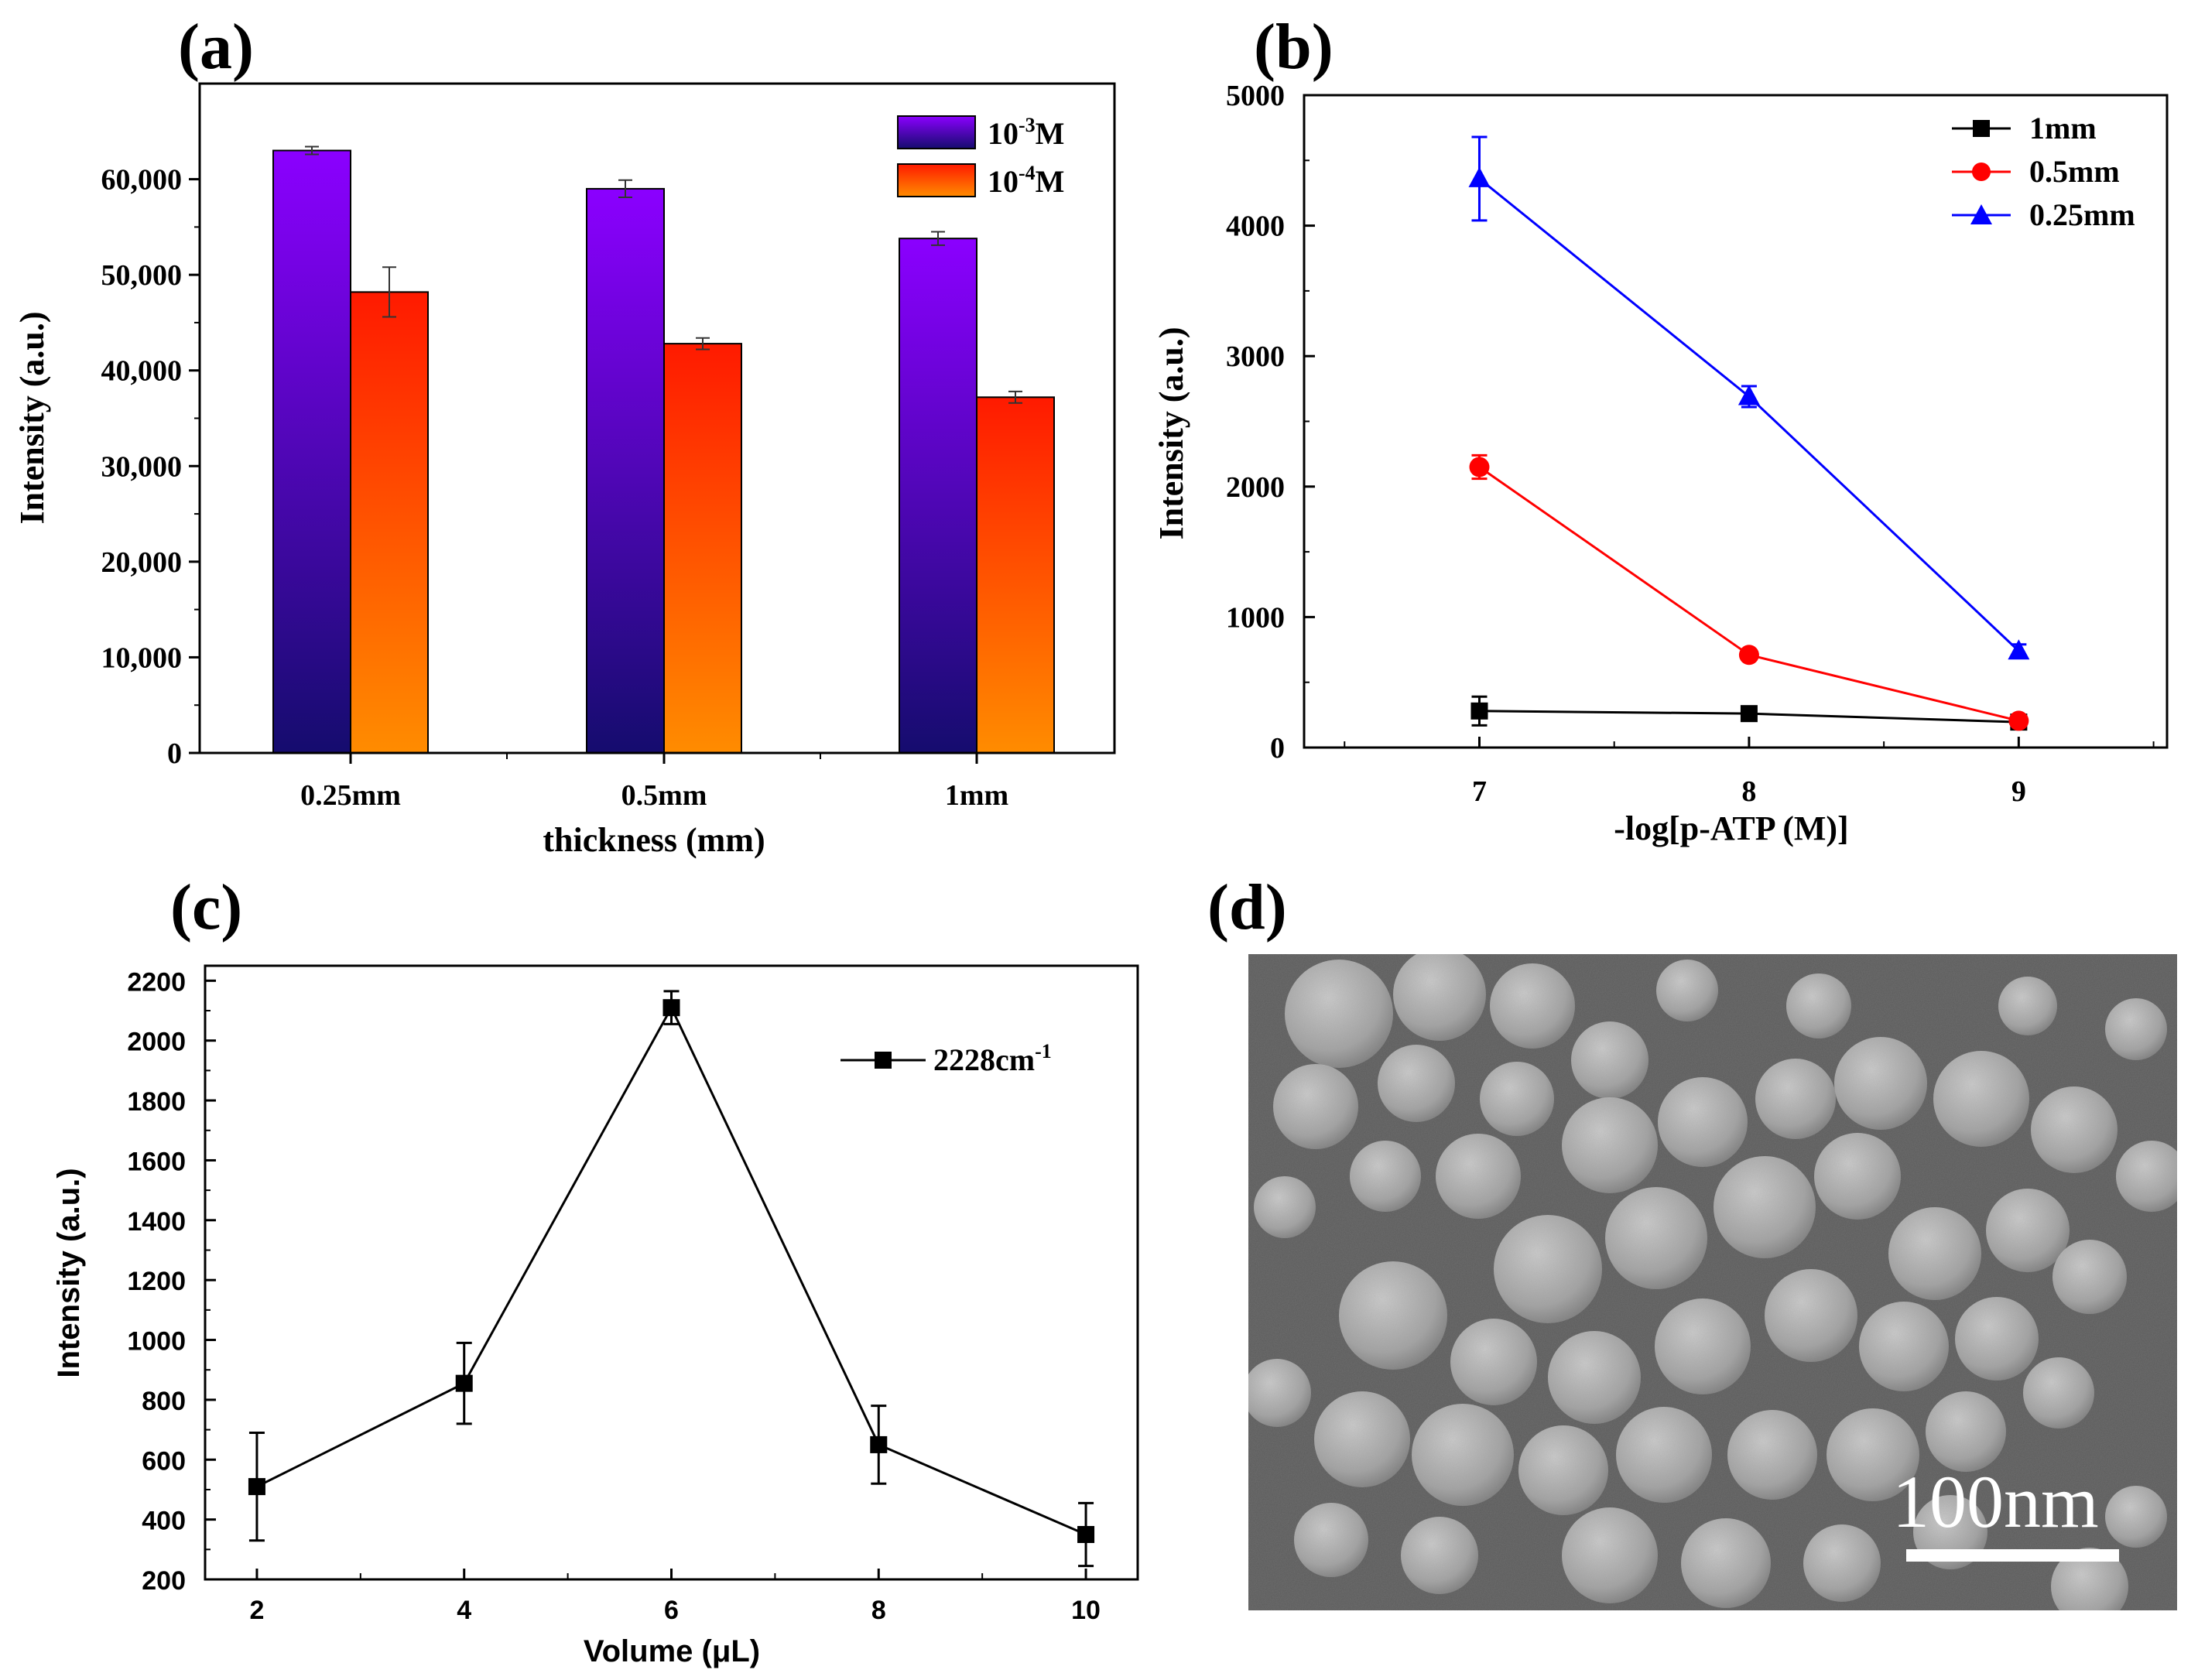  Describe the element at coordinates (2018, 792) in the screenshot. I see `x-tick-label: 9` at that location.